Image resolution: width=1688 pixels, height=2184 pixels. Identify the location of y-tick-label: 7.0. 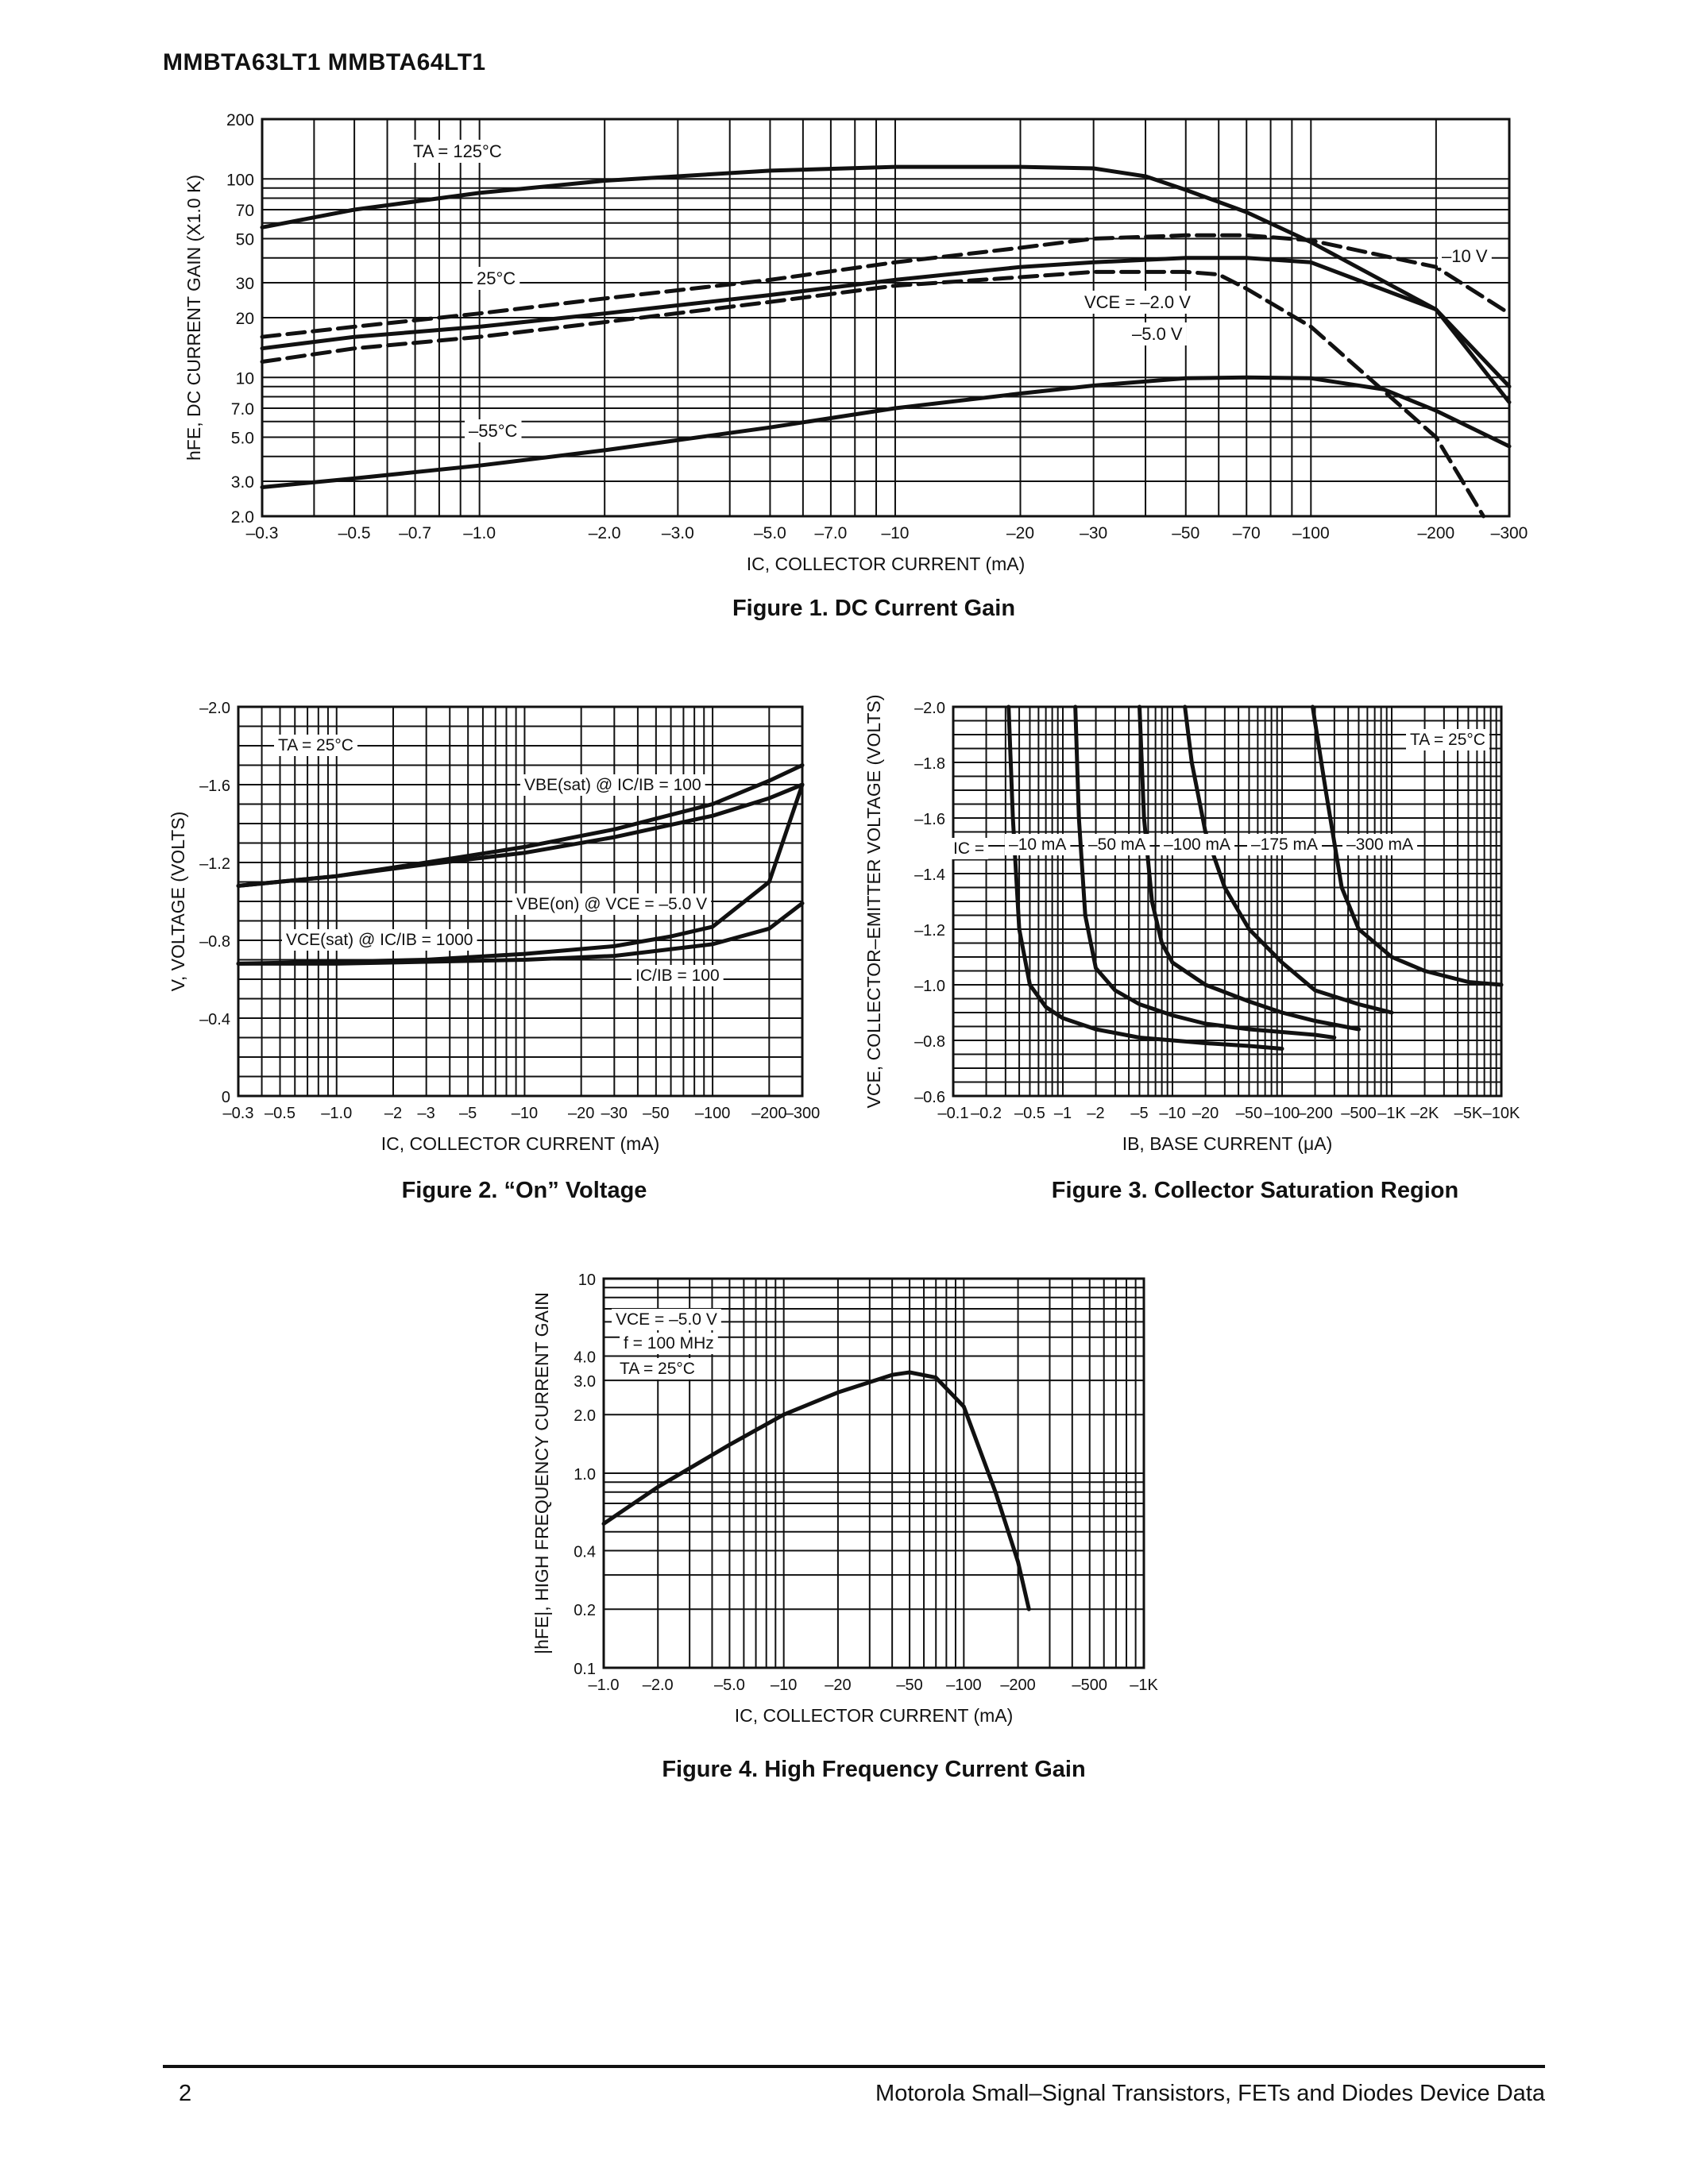
(243, 409).